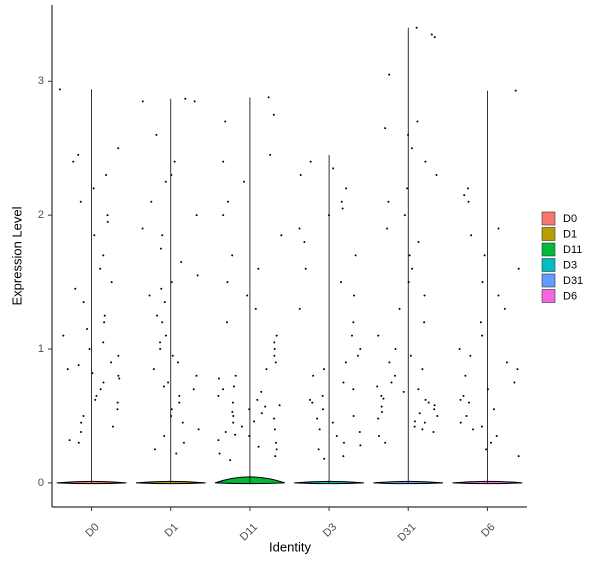 This screenshot has height=568, width=600. Describe the element at coordinates (249, 532) in the screenshot. I see `x-tick-label: D11` at that location.